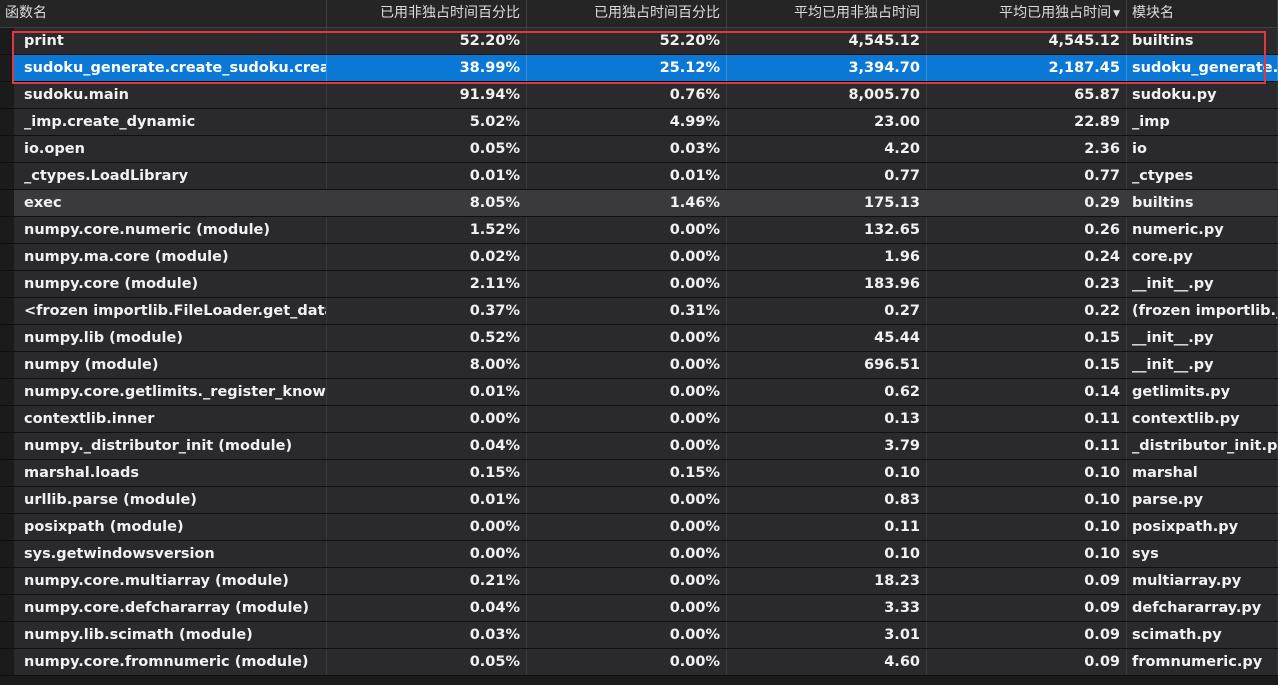  I want to click on table-row: io.open 0.05% 0.03% 4.20 2.36 io, so click(639, 149).